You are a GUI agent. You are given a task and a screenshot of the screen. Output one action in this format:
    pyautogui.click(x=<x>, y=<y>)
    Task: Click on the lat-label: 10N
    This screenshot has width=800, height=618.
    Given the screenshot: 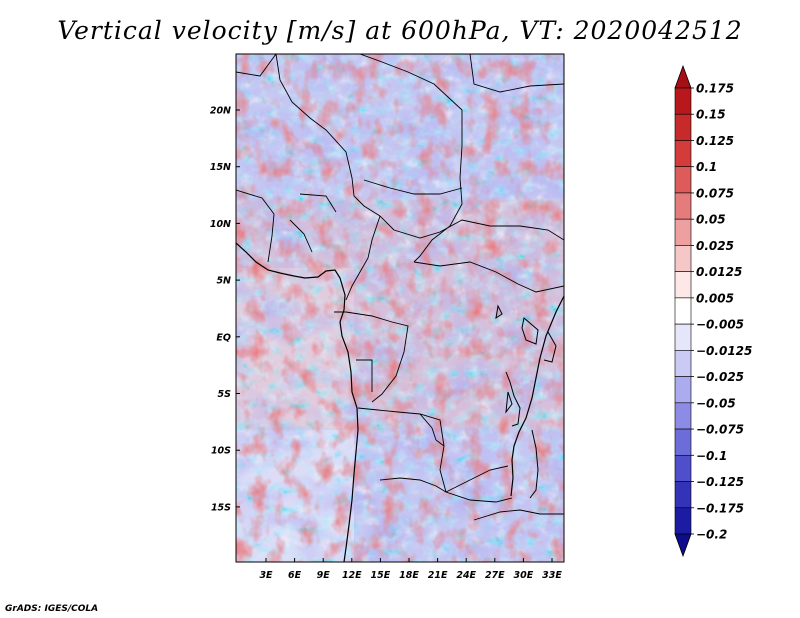 What is the action you would take?
    pyautogui.click(x=220, y=224)
    